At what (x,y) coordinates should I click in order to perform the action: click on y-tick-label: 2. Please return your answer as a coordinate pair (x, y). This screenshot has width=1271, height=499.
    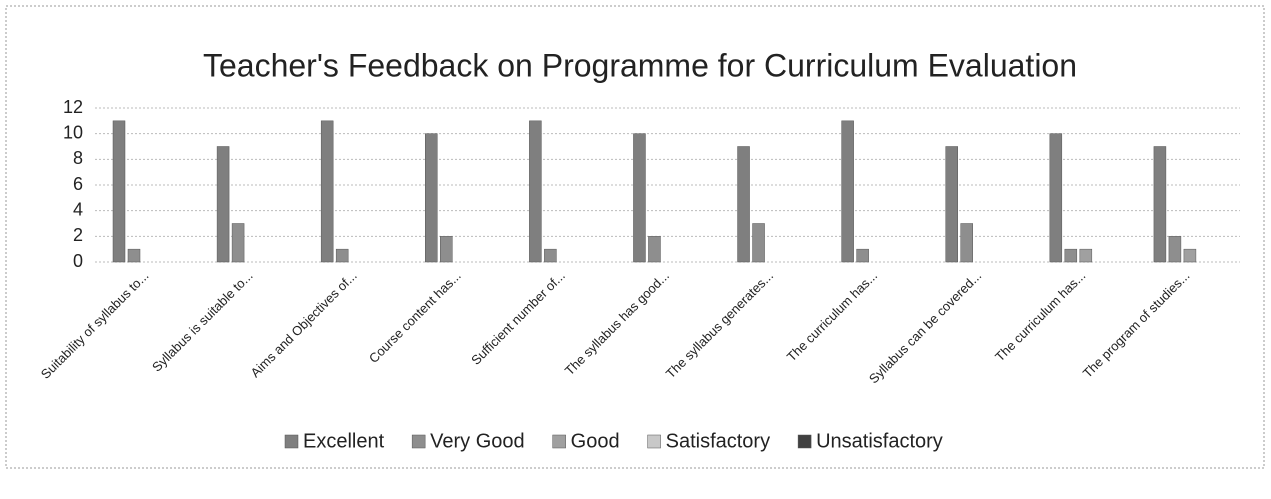
    Looking at the image, I should click on (78, 235).